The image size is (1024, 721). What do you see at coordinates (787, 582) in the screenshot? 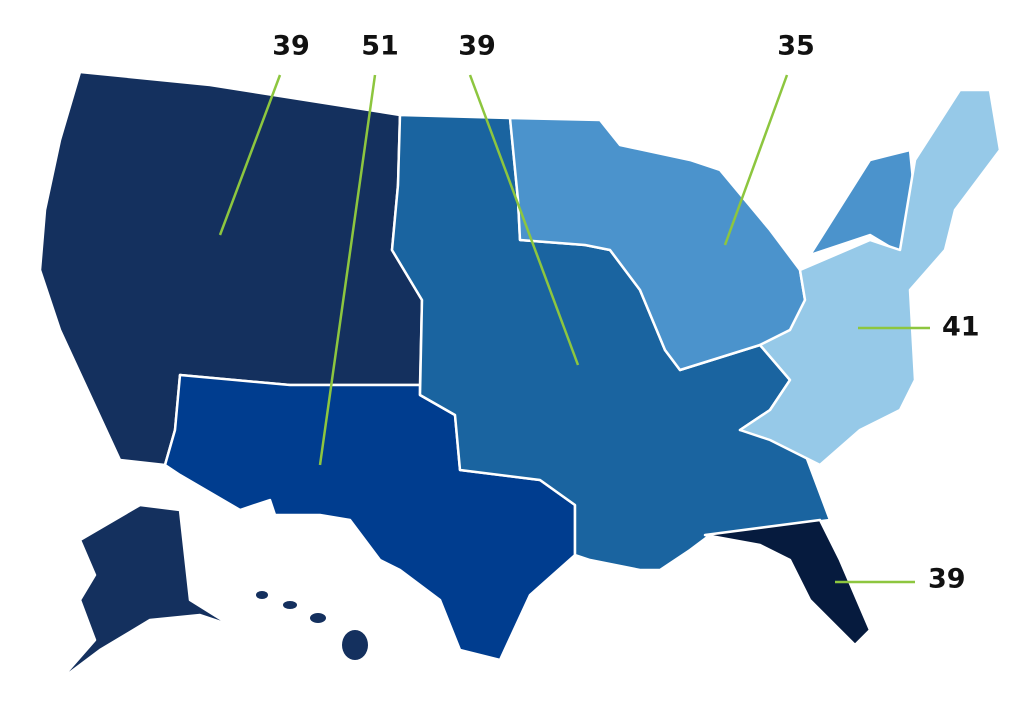
I see `florida` at bounding box center [787, 582].